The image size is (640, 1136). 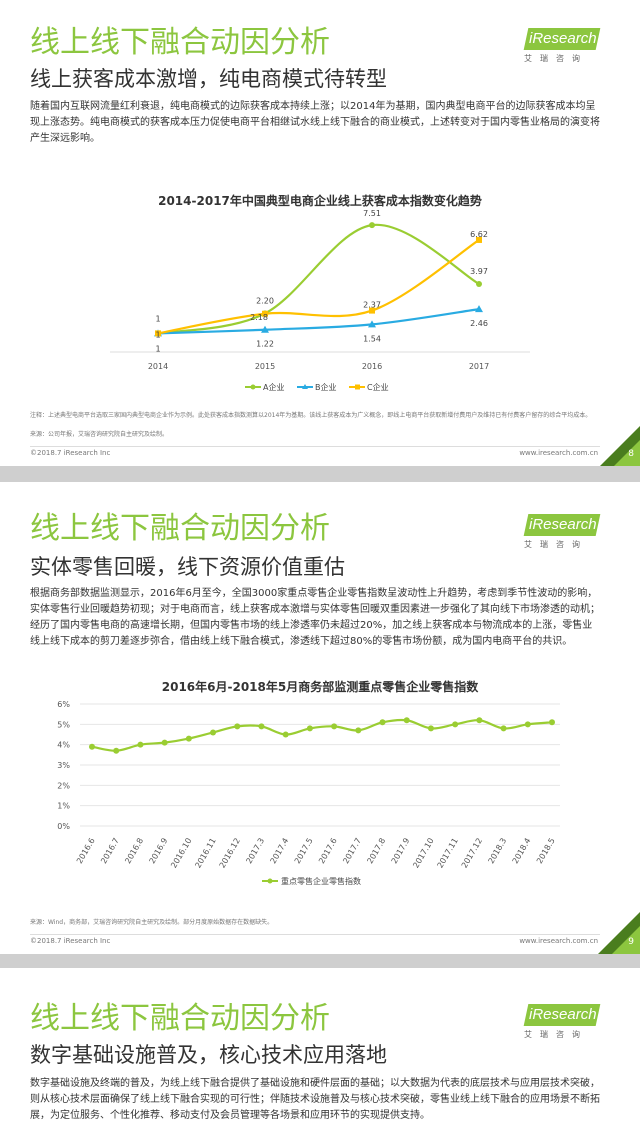 I want to click on x-tick-label: 2016, so click(x=372, y=366).